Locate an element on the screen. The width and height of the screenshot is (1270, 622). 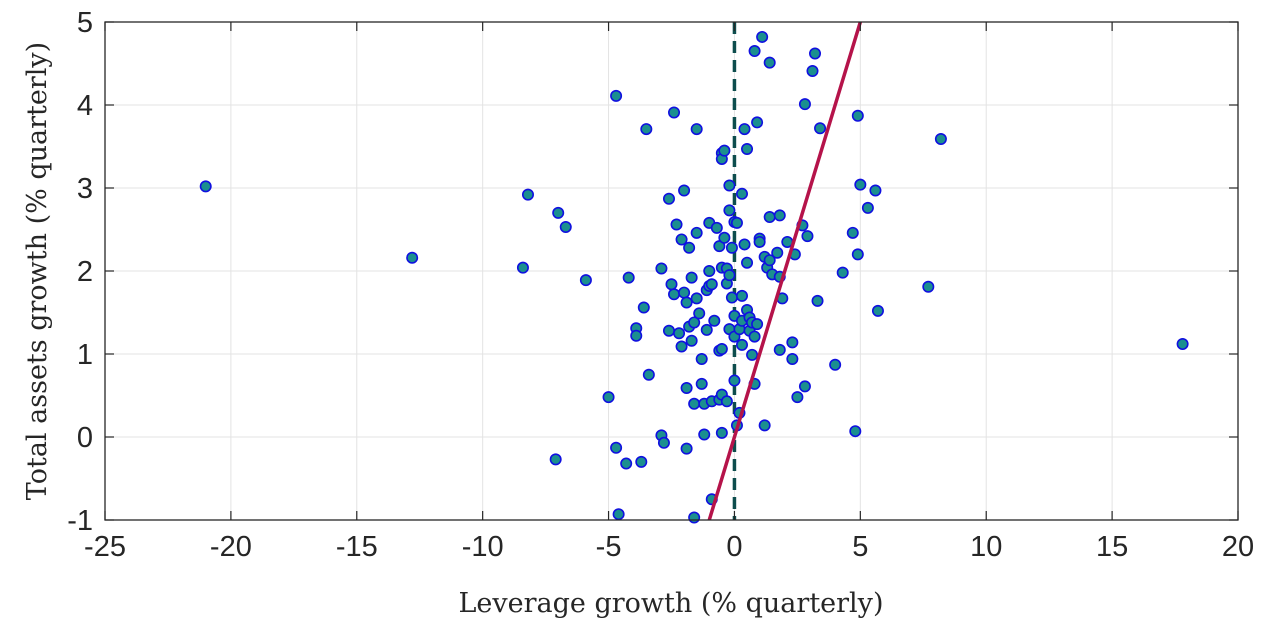
x-tick-label: -5 is located at coordinates (609, 547).